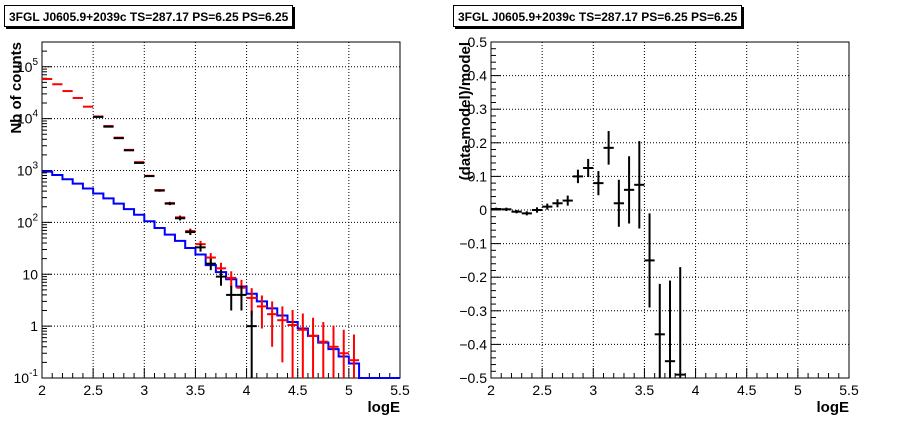 The image size is (898, 421). What do you see at coordinates (478, 76) in the screenshot?
I see `y-tick-label: 0.4` at bounding box center [478, 76].